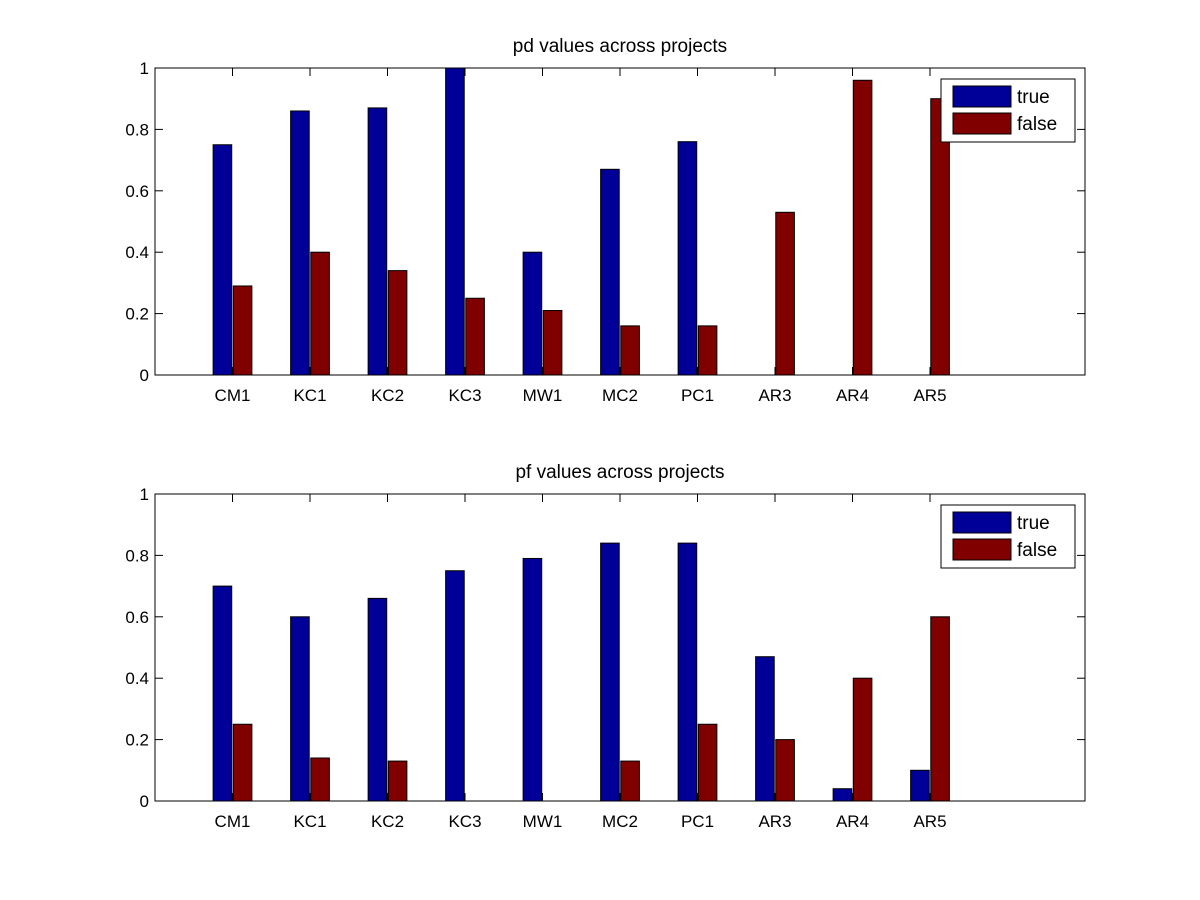 The image size is (1200, 900). Describe the element at coordinates (842, 795) in the screenshot. I see `bar-true-ar4` at that location.